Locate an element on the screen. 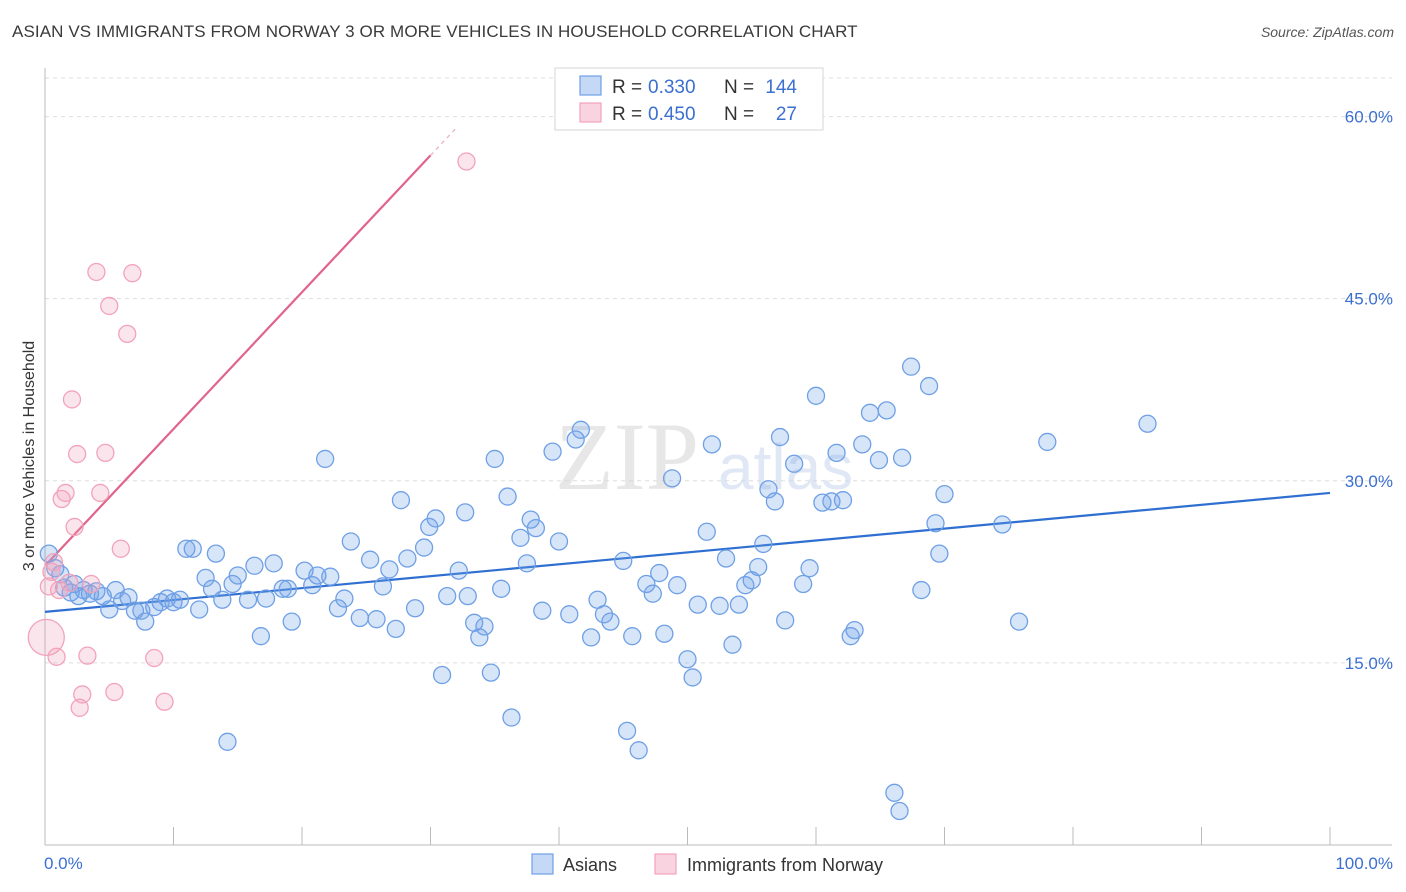 The height and width of the screenshot is (892, 1406). watermark-zip: ZIP is located at coordinates (627, 456).